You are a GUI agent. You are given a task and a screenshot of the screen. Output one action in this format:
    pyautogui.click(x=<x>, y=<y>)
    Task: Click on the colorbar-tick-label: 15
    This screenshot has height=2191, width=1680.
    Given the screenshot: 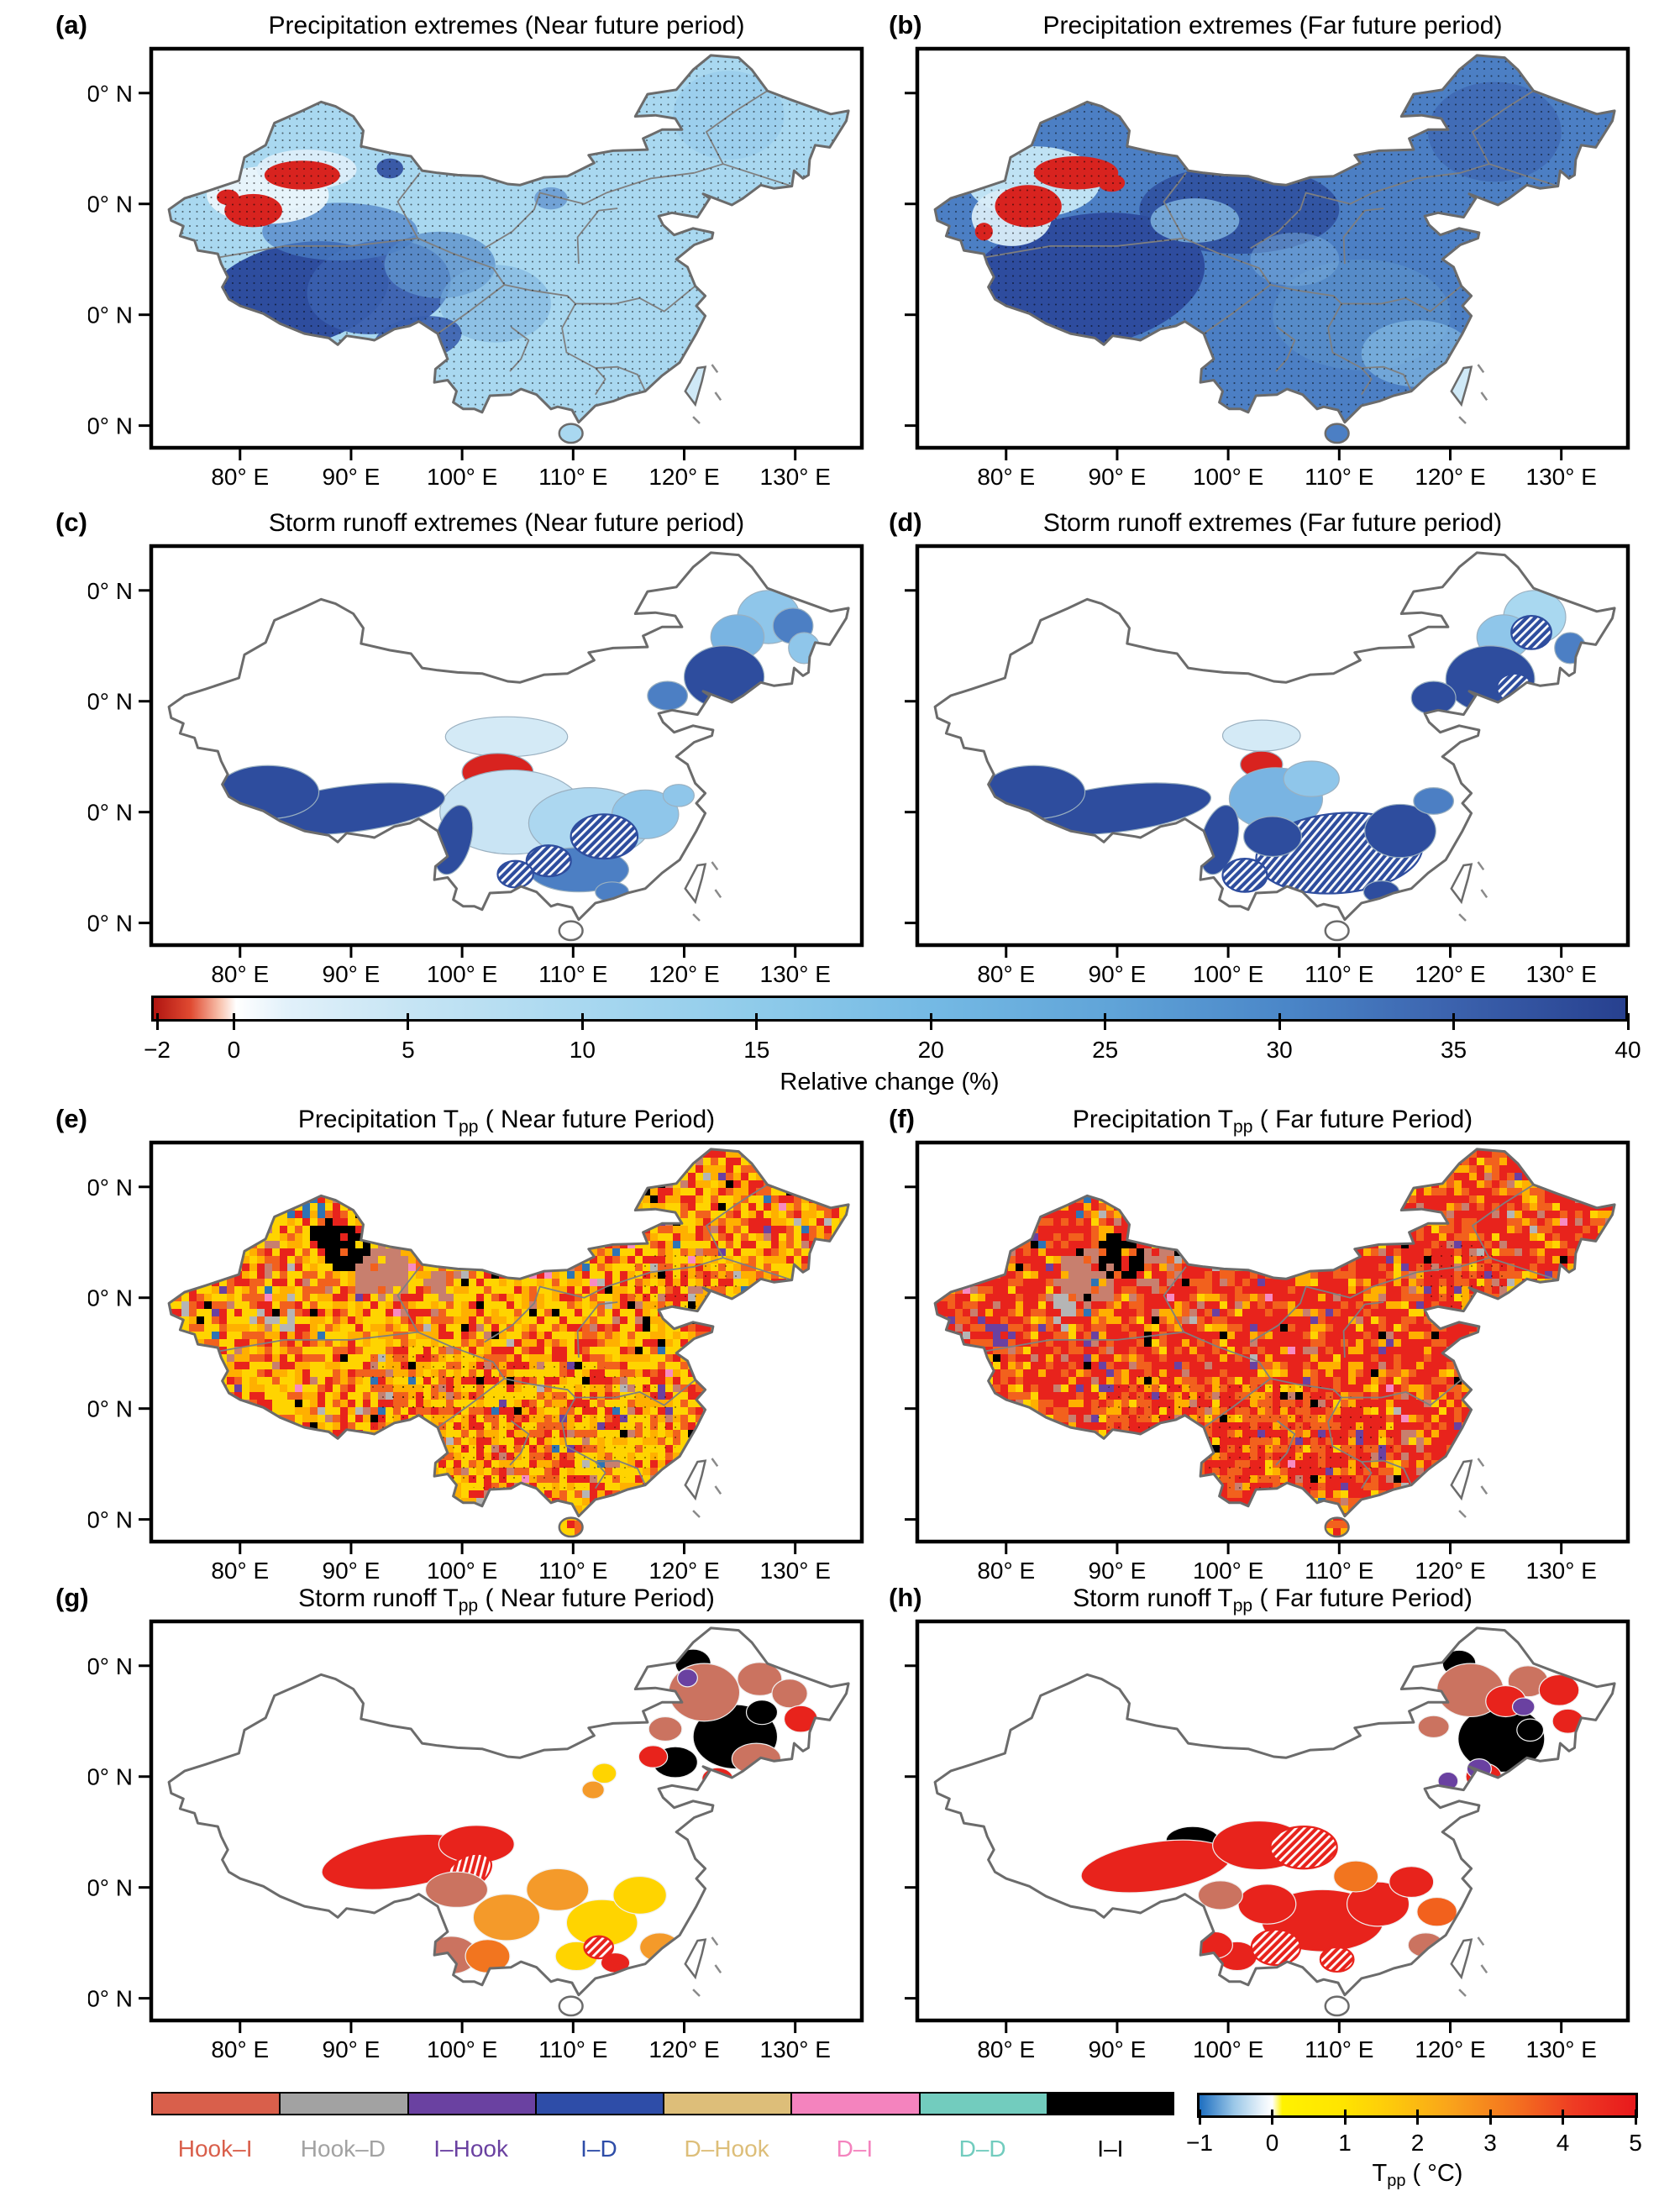 What is the action you would take?
    pyautogui.click(x=756, y=1050)
    